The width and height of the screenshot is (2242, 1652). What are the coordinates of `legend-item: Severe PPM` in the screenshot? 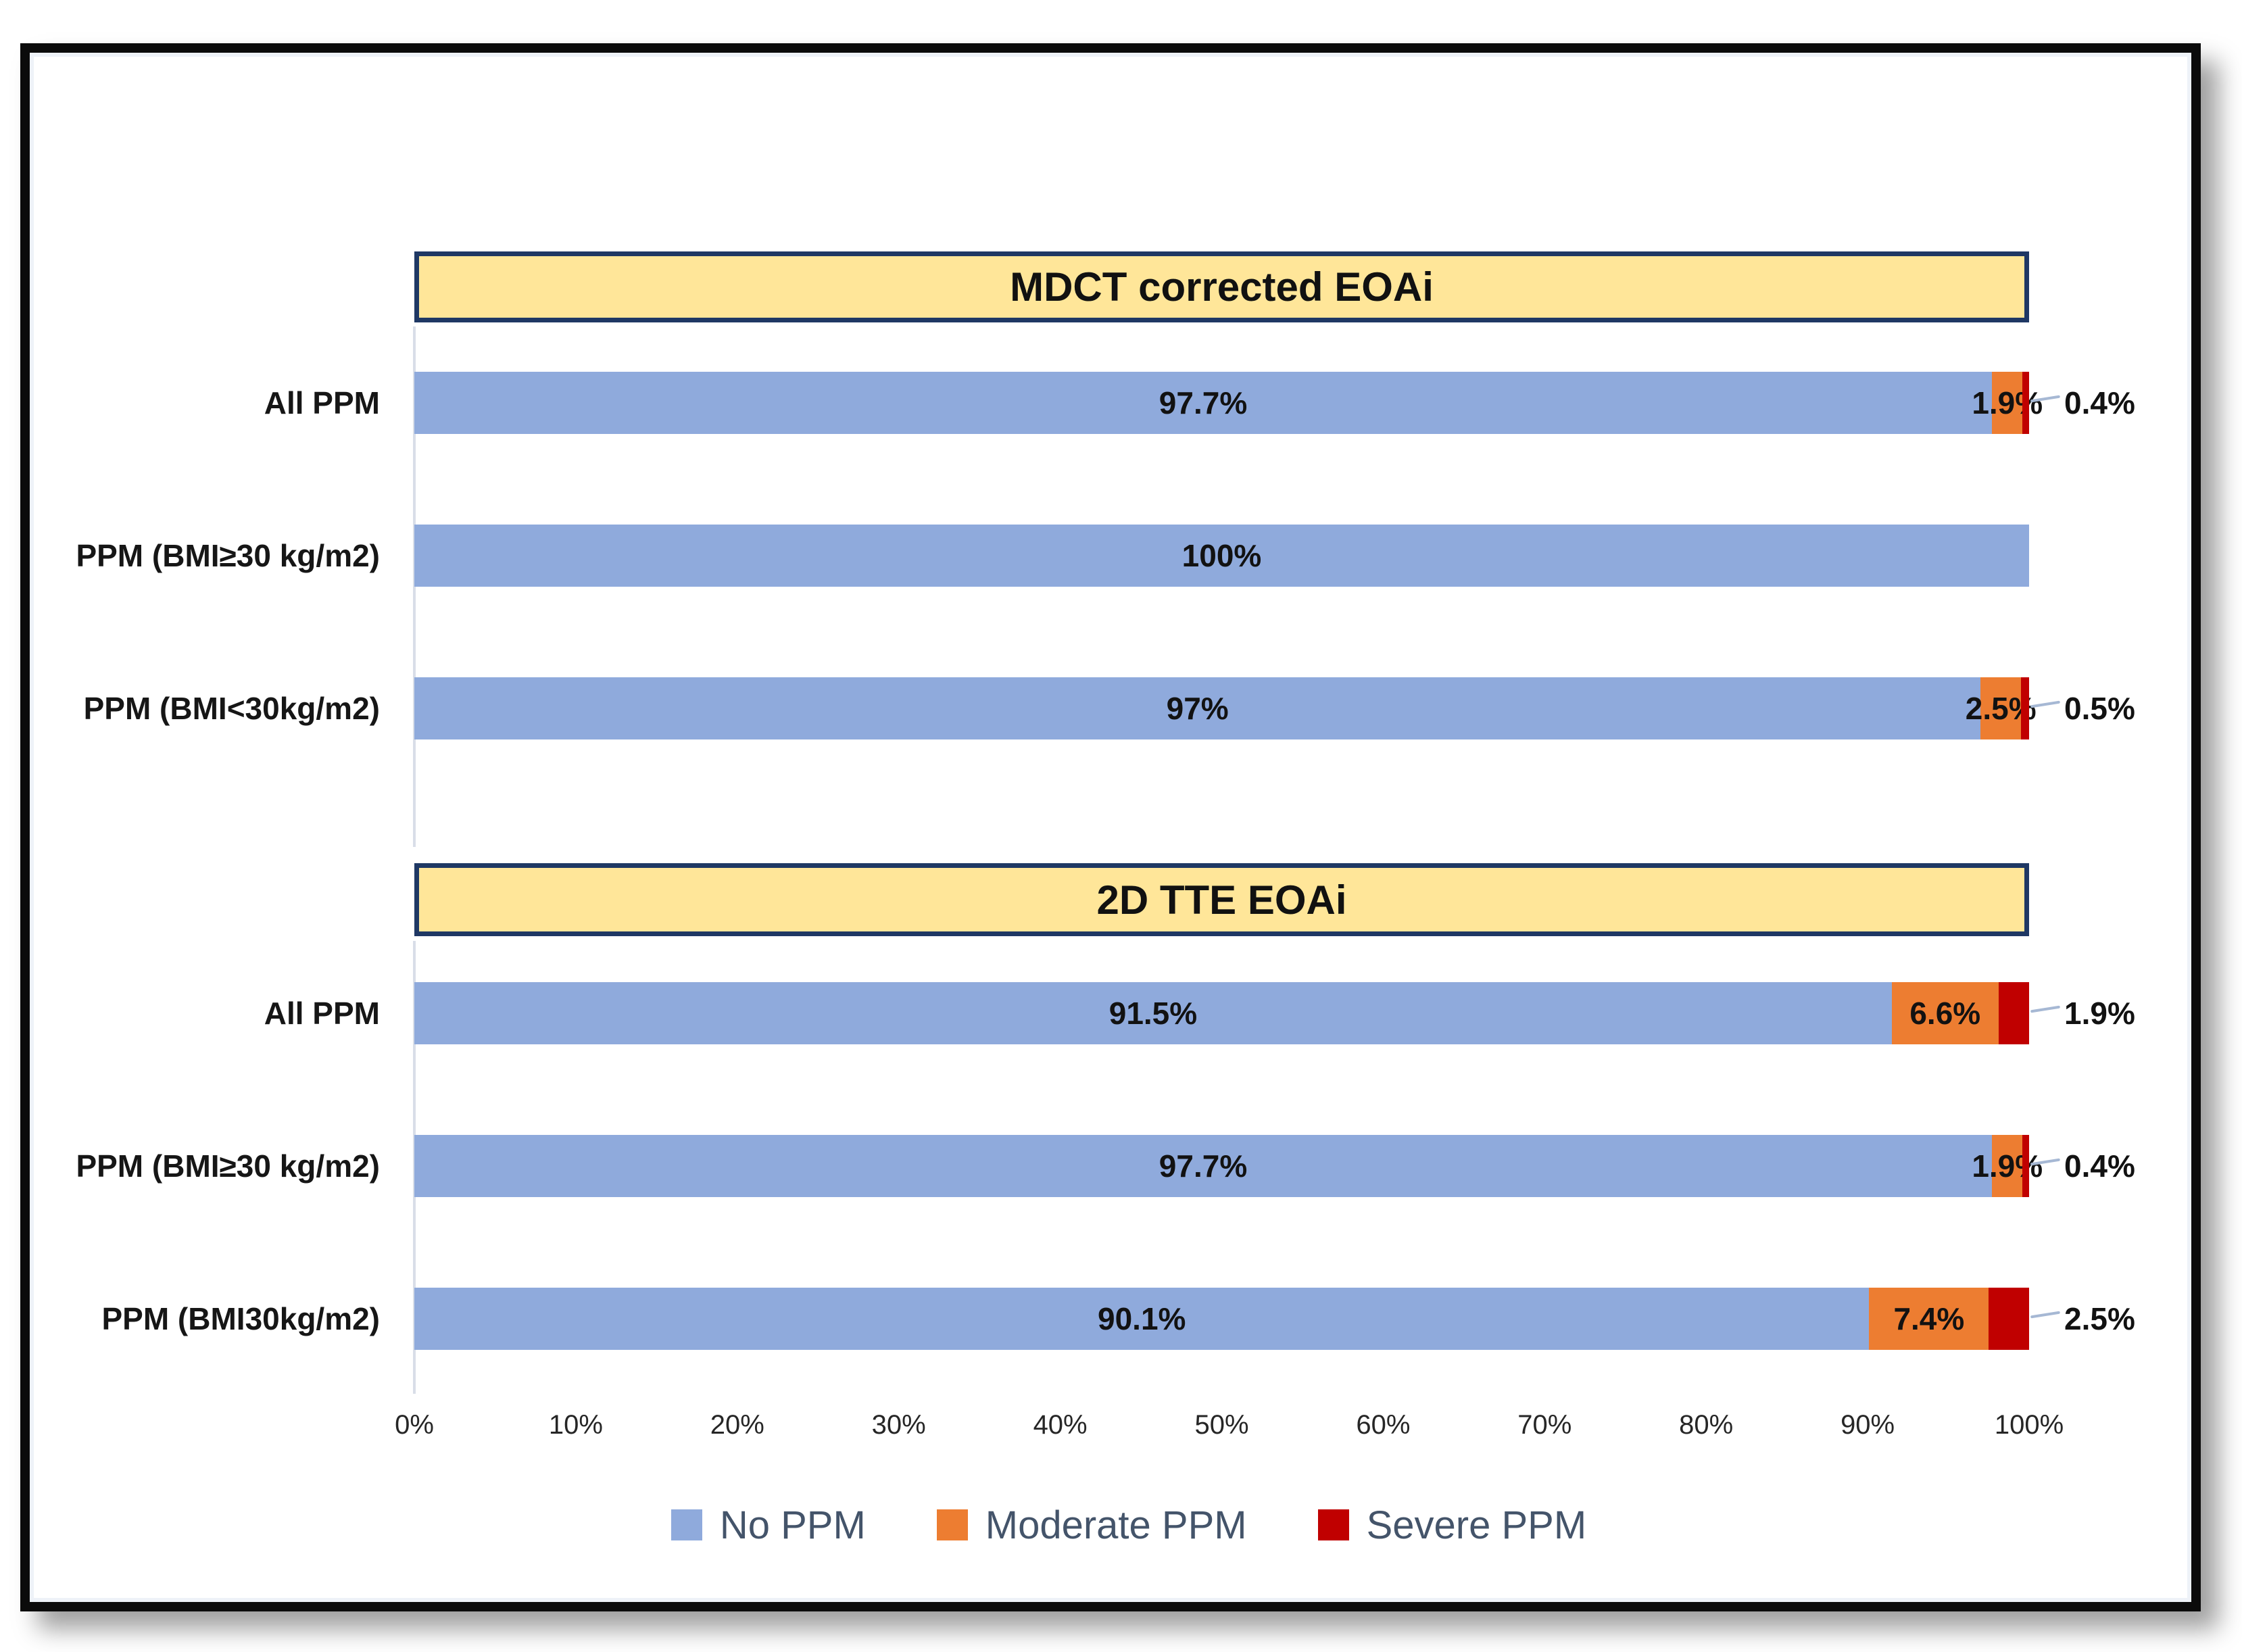 It's located at (1452, 1525).